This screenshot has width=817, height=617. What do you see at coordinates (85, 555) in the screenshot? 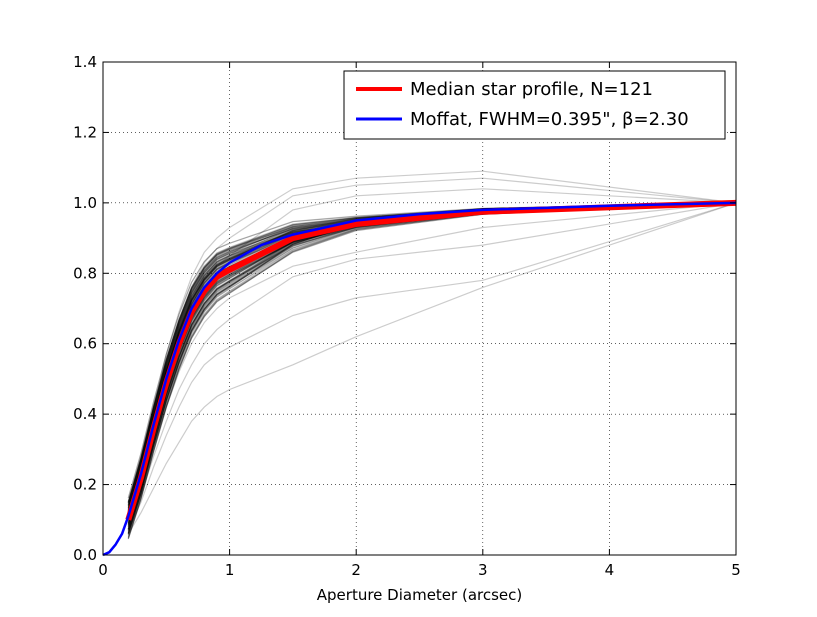
I see `y-tick-label: 0.0` at bounding box center [85, 555].